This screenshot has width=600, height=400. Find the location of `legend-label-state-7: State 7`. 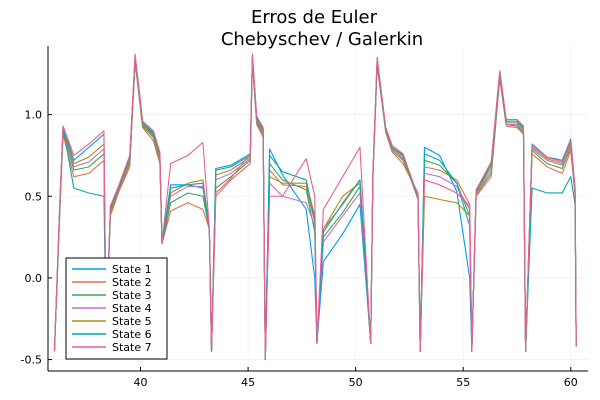

legend-label-state-7: State 7 is located at coordinates (132, 347).